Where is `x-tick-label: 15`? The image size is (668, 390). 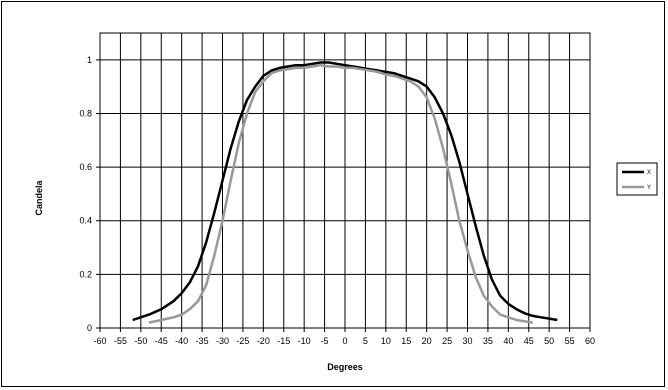 x-tick-label: 15 is located at coordinates (406, 341).